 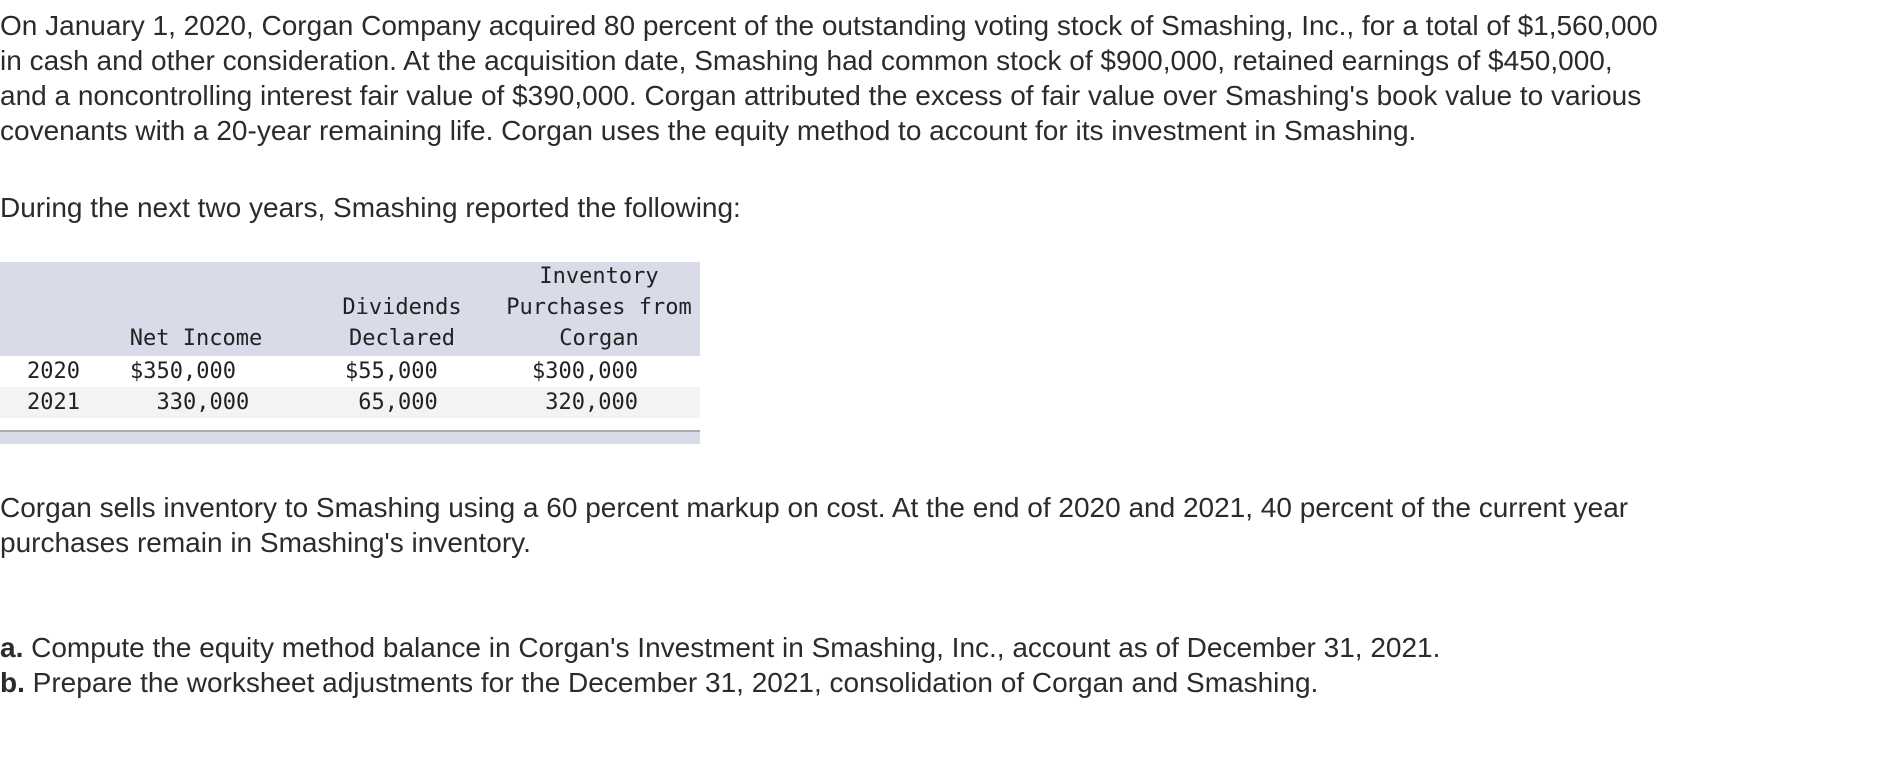 What do you see at coordinates (183, 371) in the screenshot?
I see `net-income-cell: $350,000` at bounding box center [183, 371].